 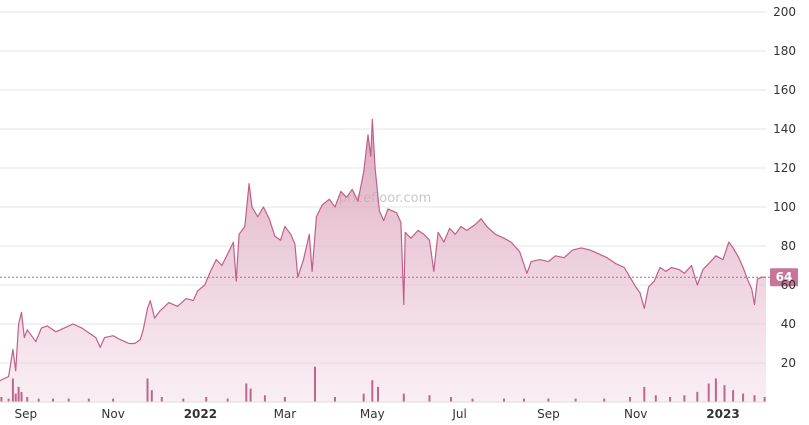 I want to click on x-axis: Sep Nov 2022 Mar May Jul Sep Nov 2023, so click(x=376, y=414).